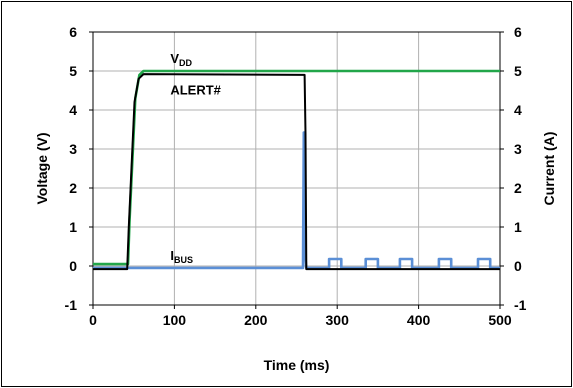  I want to click on y-tick-label: 2, so click(73, 188).